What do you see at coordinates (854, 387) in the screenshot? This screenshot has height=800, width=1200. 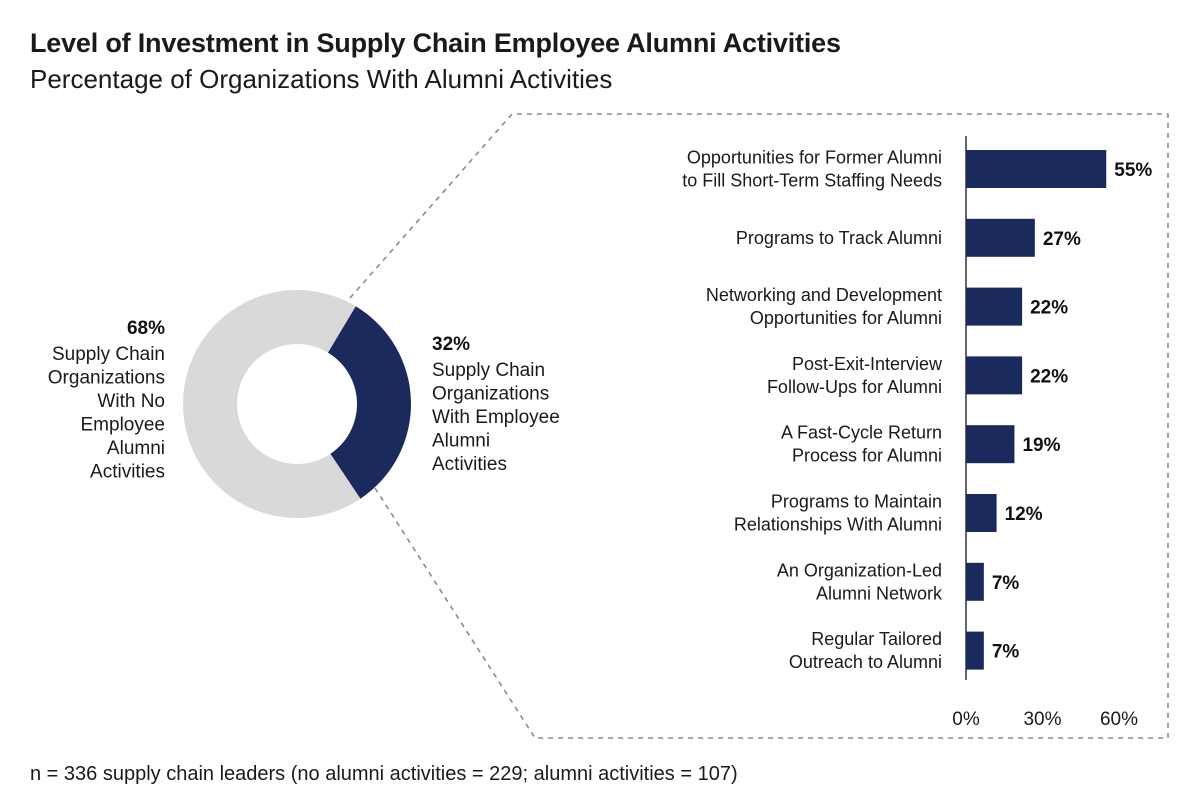 I see `bar-category-label: Follow-Ups for Alumni` at bounding box center [854, 387].